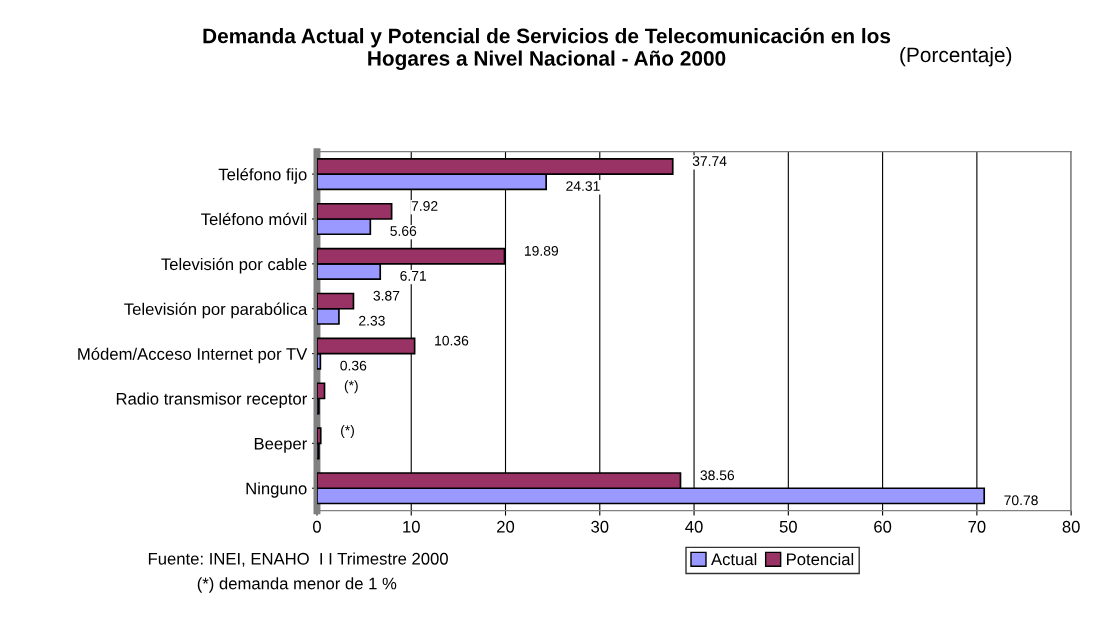  What do you see at coordinates (600, 526) in the screenshot?
I see `x-tick-label: 30` at bounding box center [600, 526].